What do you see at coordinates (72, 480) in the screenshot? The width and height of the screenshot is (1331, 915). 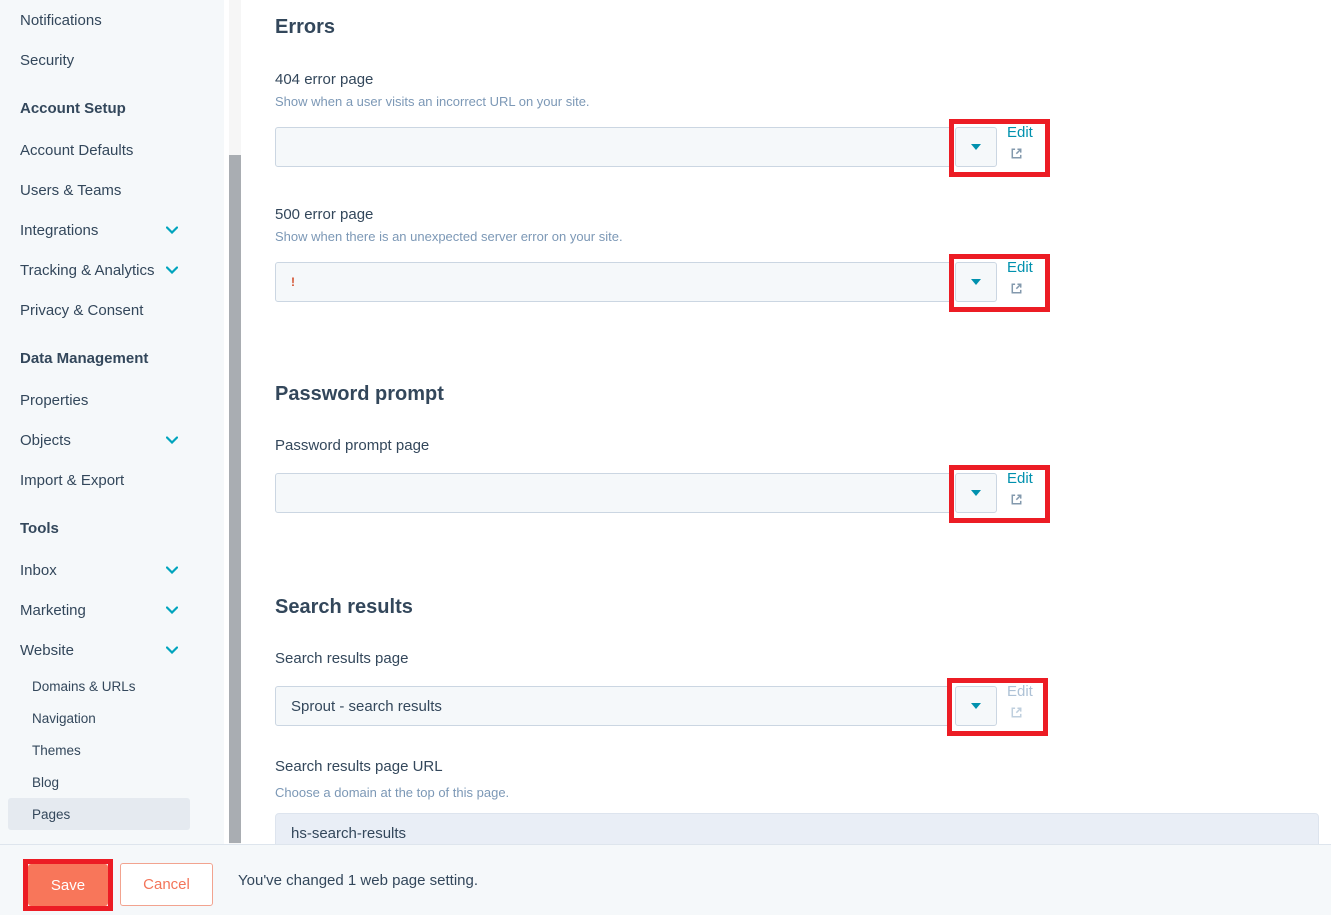 I see `sidebar-item-label: Import & Export` at bounding box center [72, 480].